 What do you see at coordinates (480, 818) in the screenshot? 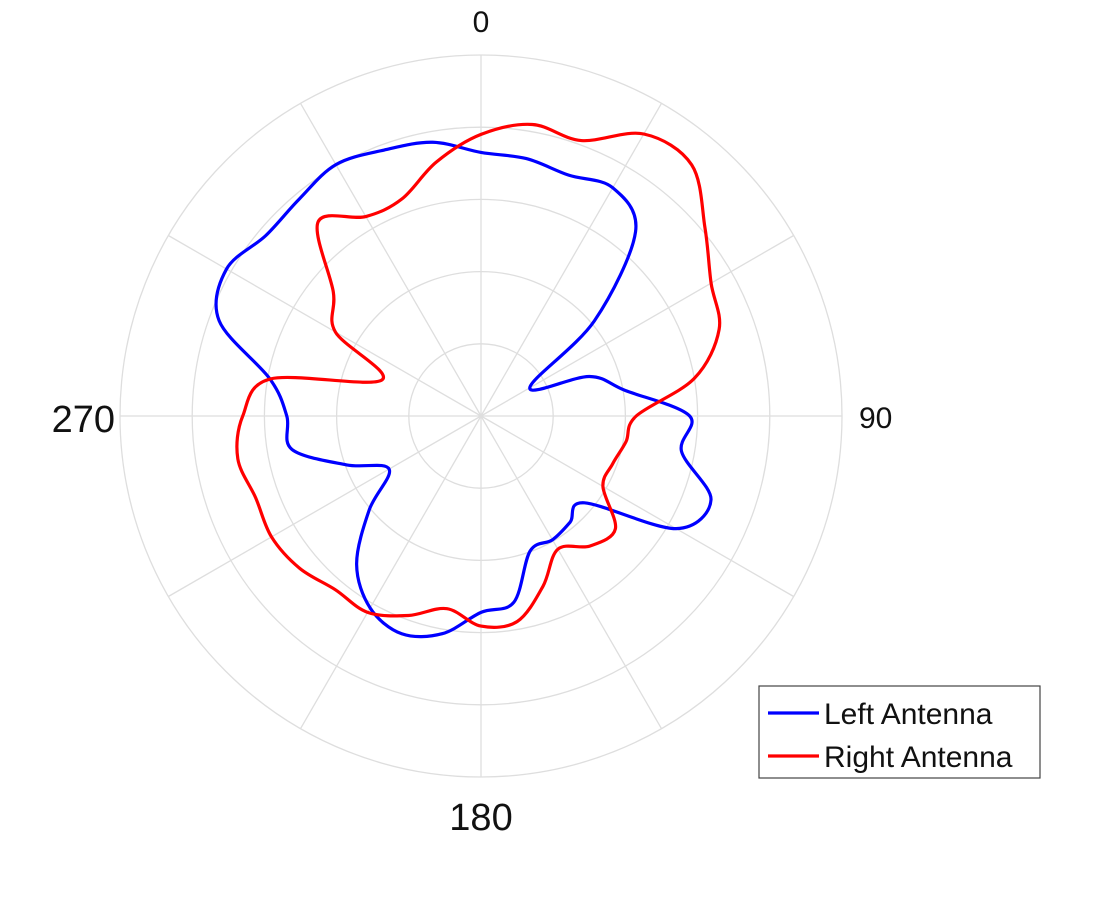
I see `angle-tick-label-180: 180` at bounding box center [480, 818].